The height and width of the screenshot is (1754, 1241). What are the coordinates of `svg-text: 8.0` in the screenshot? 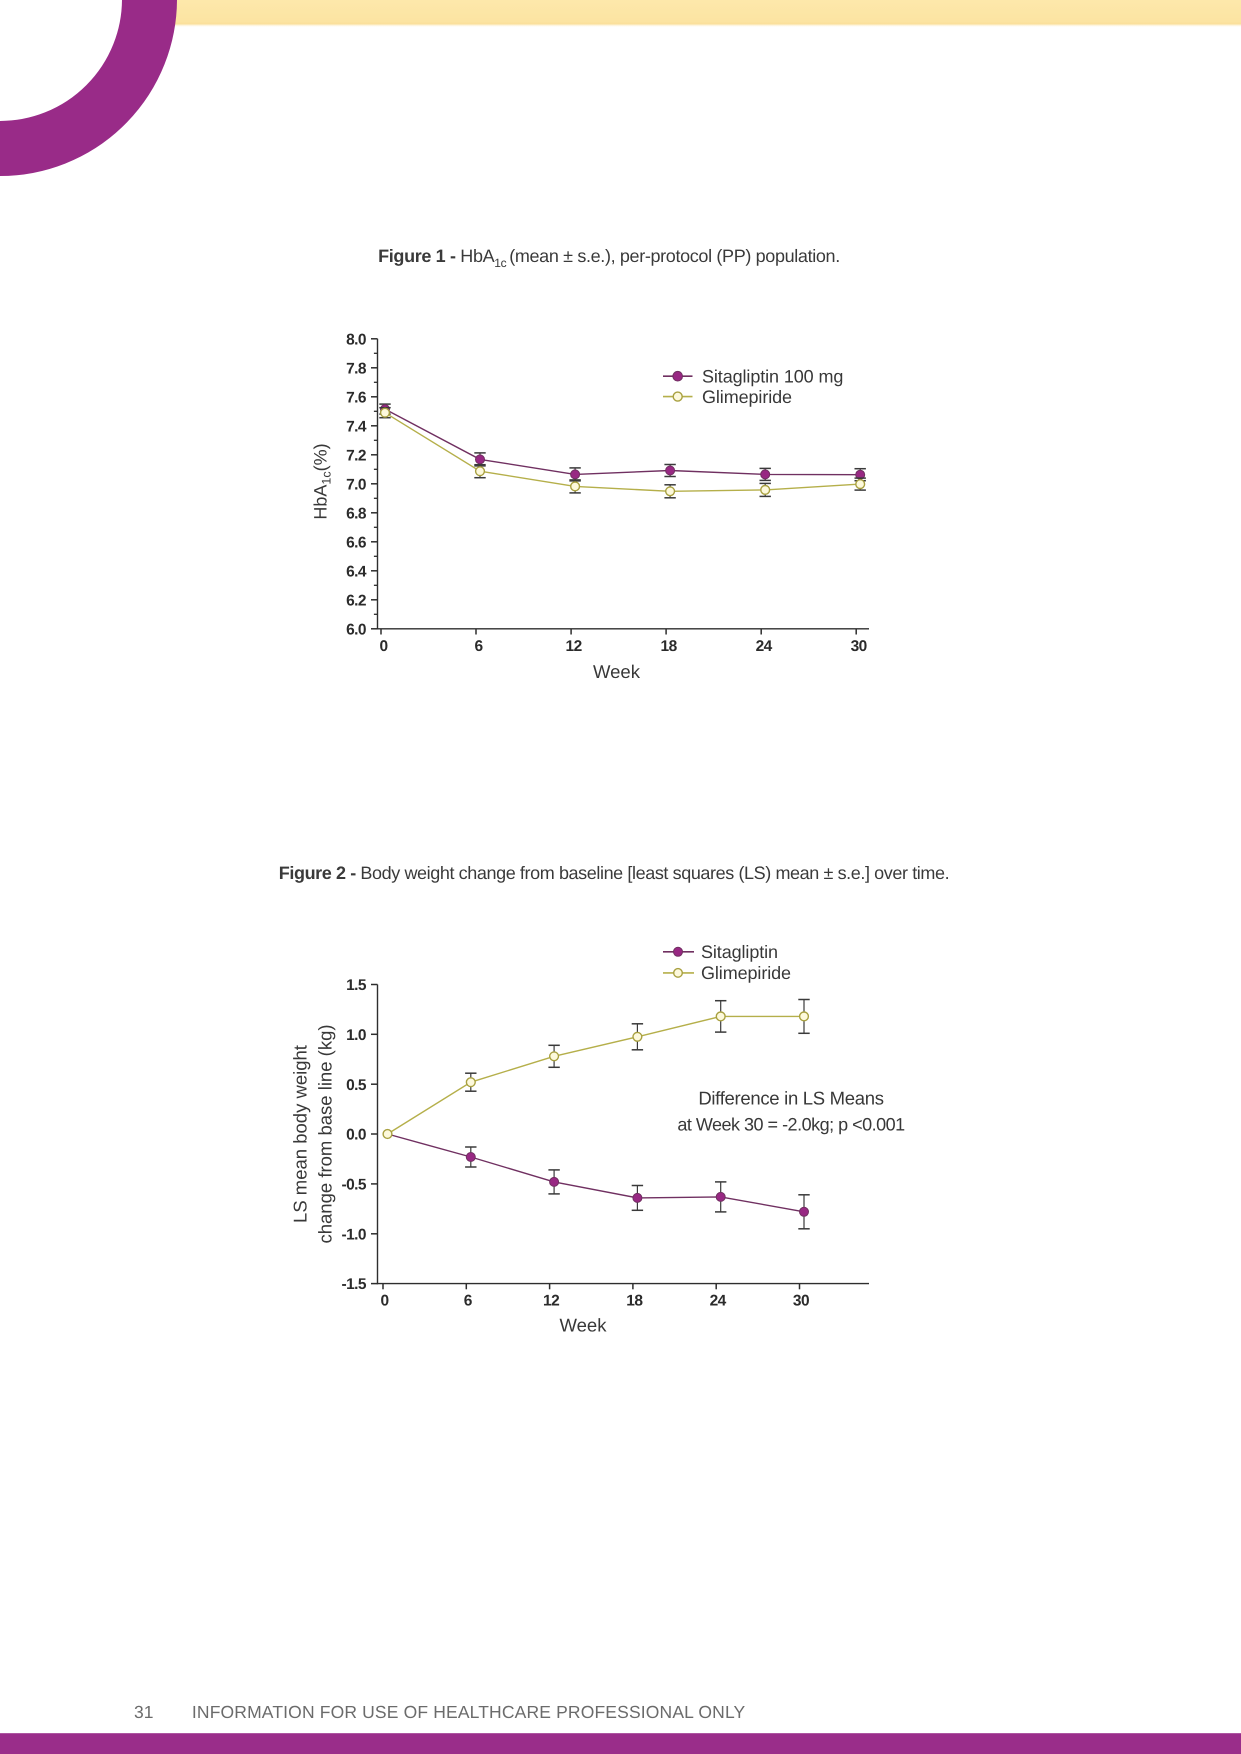 It's located at (356, 339).